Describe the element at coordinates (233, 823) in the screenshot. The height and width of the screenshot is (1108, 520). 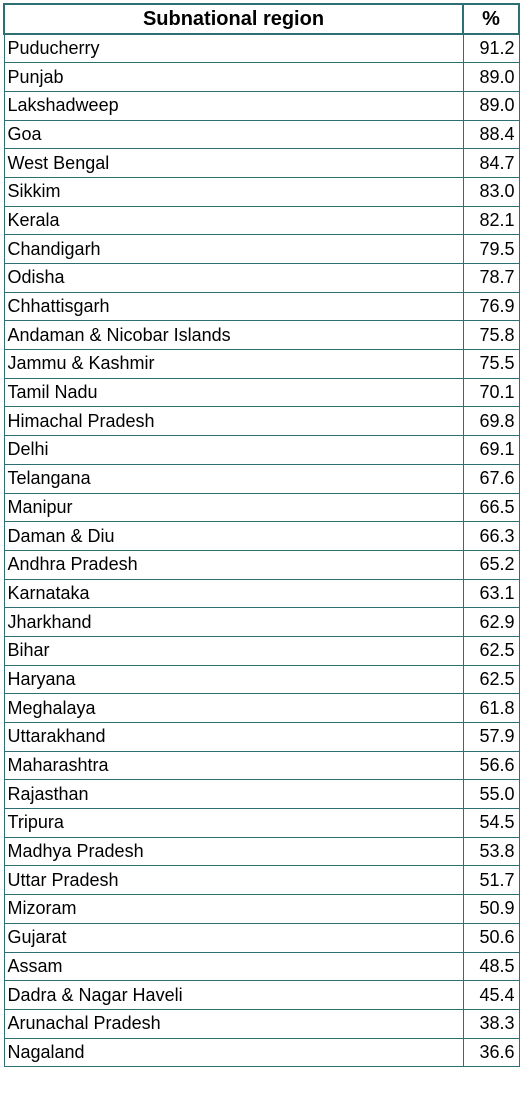
I see `region-cell: Tripura` at that location.